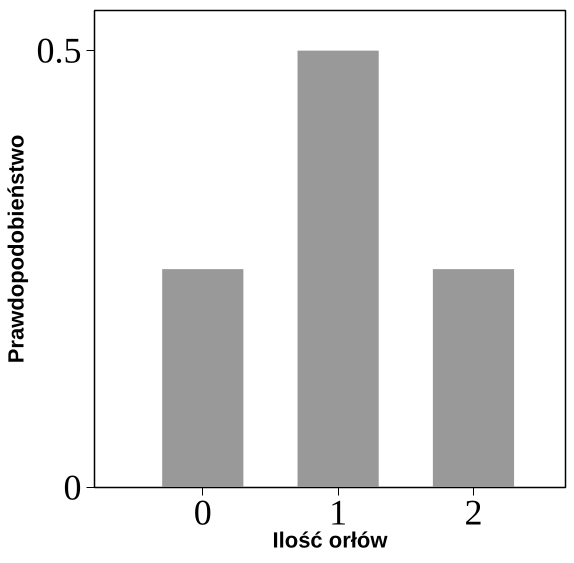 The height and width of the screenshot is (563, 574). I want to click on x-tick-label: 2, so click(473, 512).